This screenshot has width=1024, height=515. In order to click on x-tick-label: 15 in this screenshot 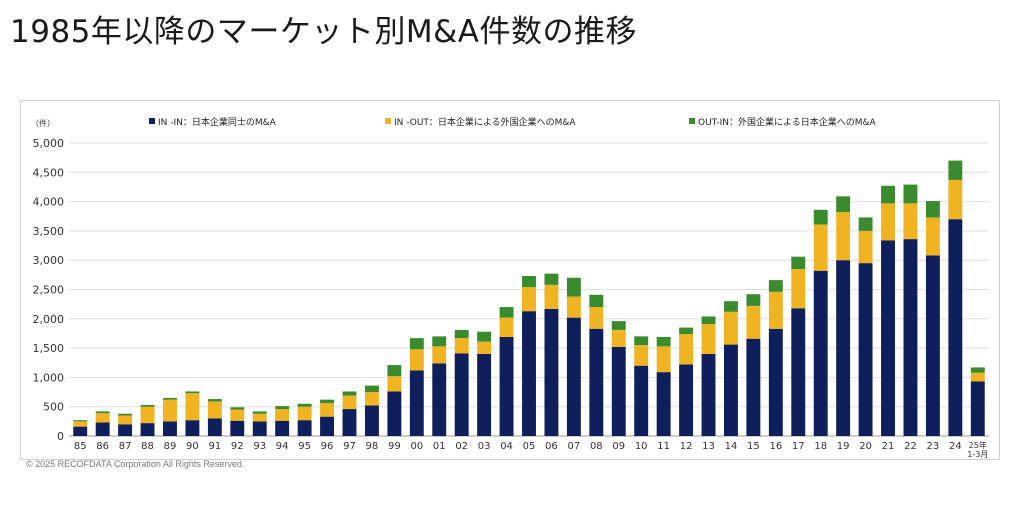, I will do `click(753, 446)`.